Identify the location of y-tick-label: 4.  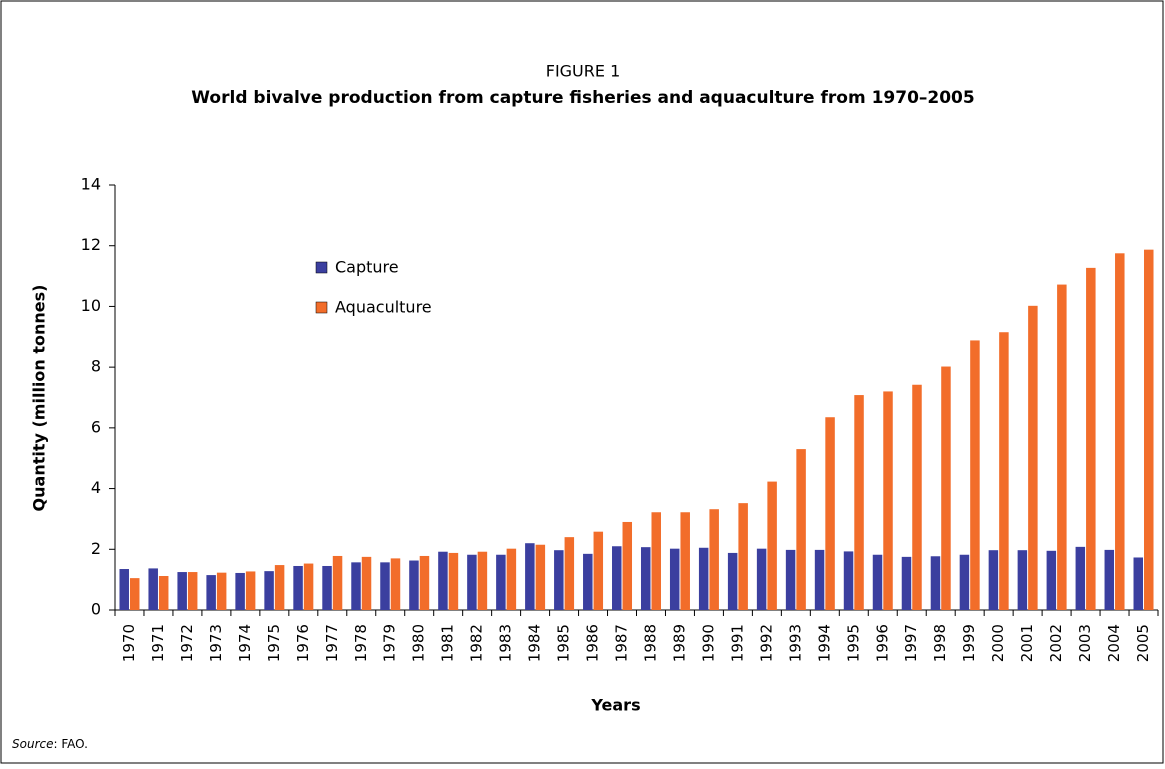
(96, 487).